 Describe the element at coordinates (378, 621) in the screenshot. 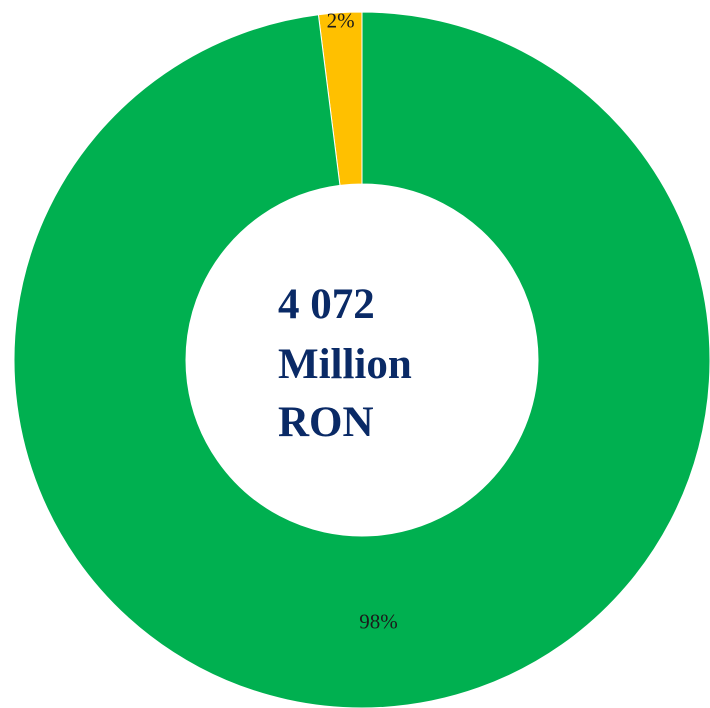

I see `slice-label-2: 98%` at that location.